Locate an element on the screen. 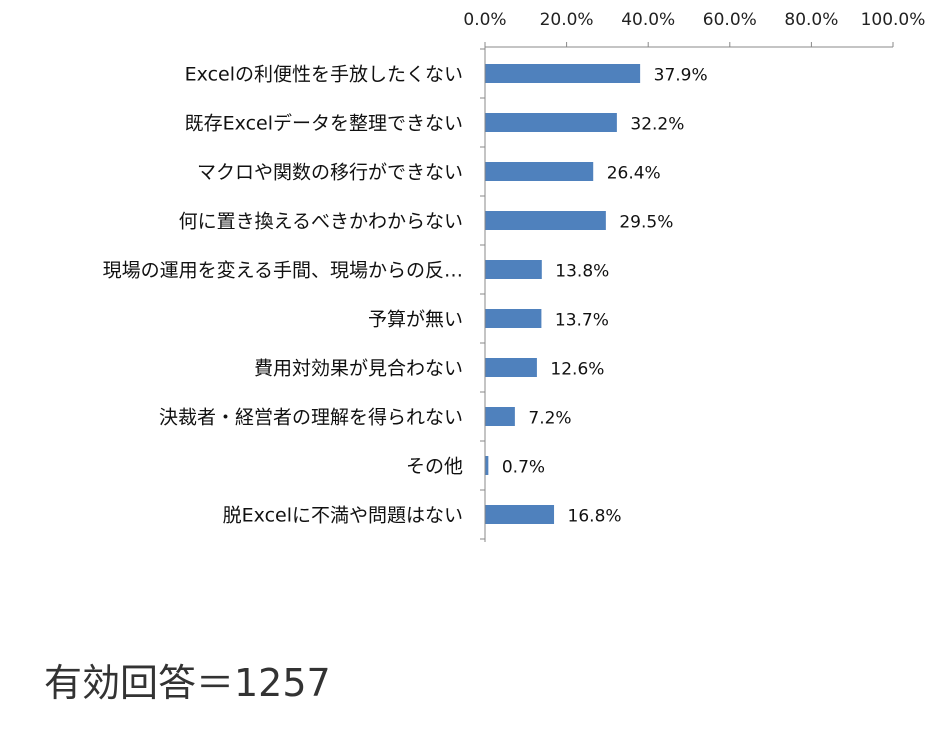 This screenshot has height=733, width=940. response-count-note: 有効回答＝1257 is located at coordinates (187, 683).